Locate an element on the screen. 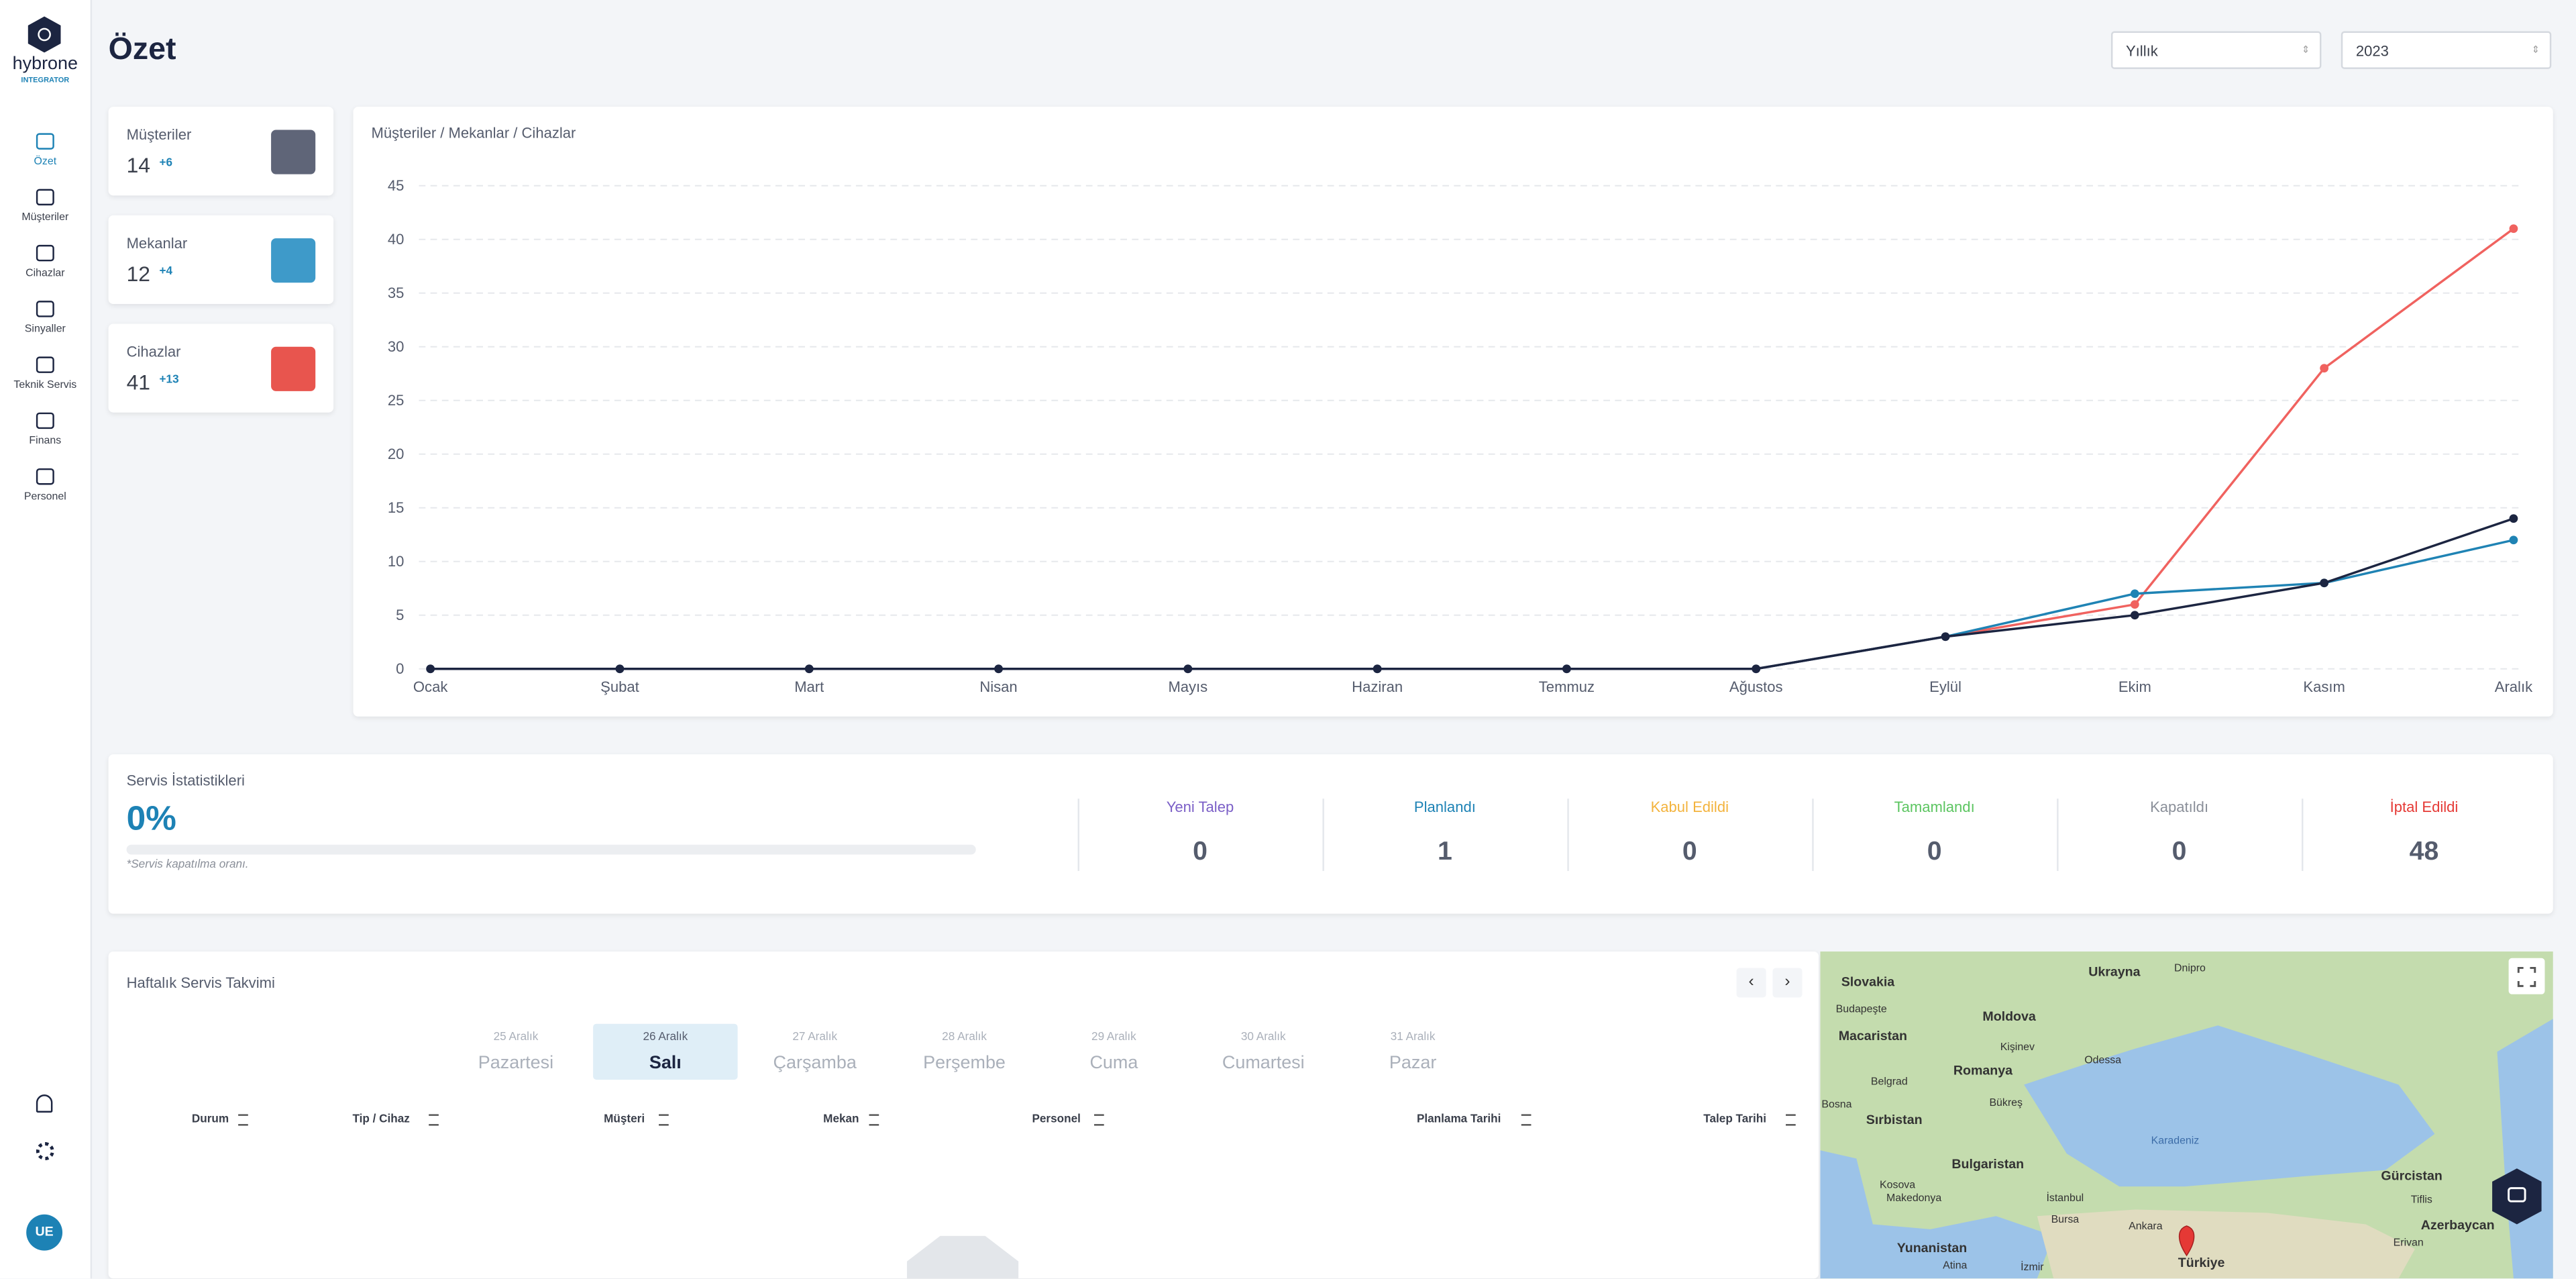 The image size is (2576, 1279). chat-button is located at coordinates (2517, 1196).